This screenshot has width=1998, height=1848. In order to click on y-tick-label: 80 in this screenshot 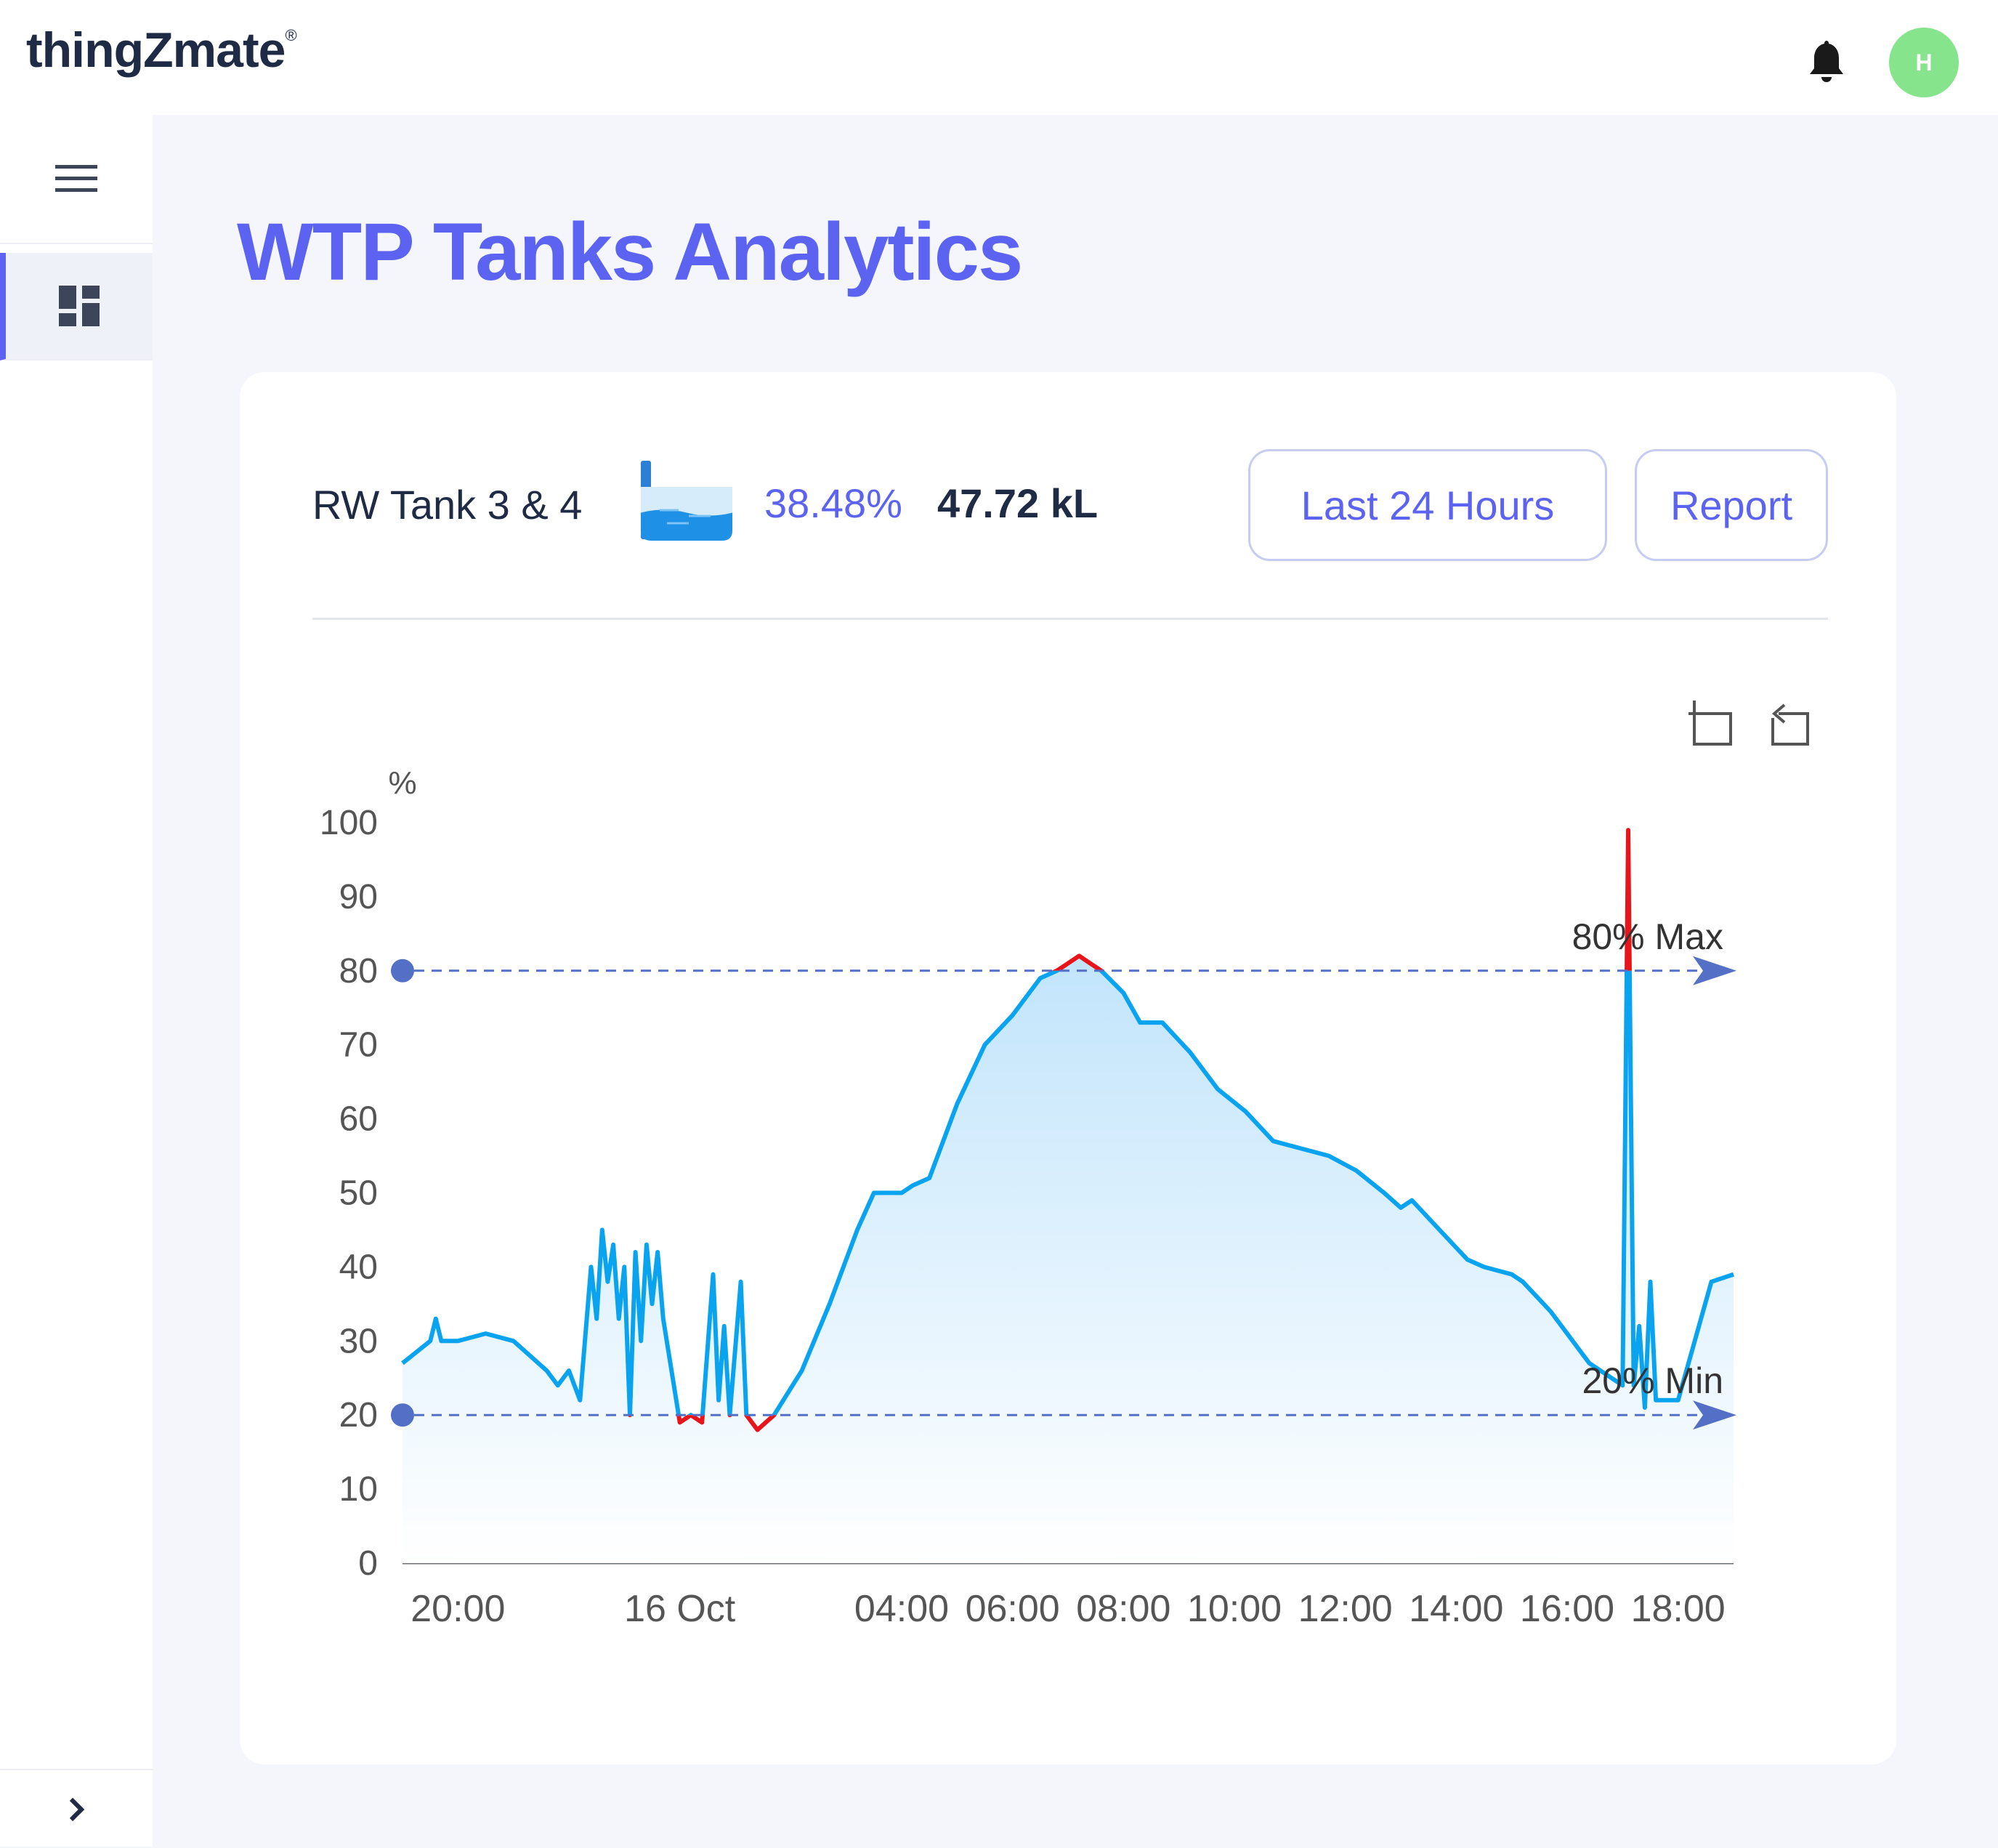, I will do `click(358, 971)`.